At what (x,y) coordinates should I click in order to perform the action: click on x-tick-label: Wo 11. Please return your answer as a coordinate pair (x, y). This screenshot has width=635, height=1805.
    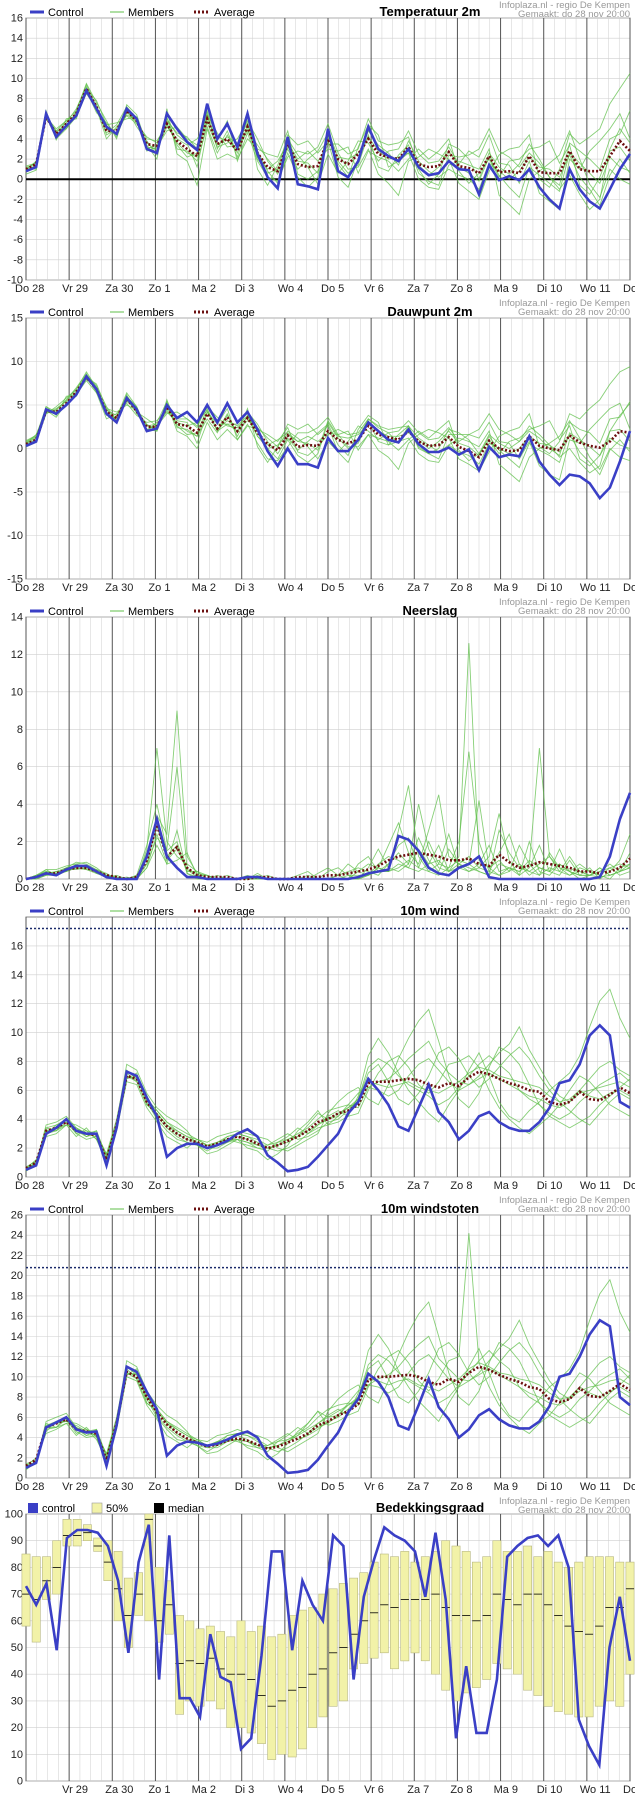
    Looking at the image, I should click on (595, 1487).